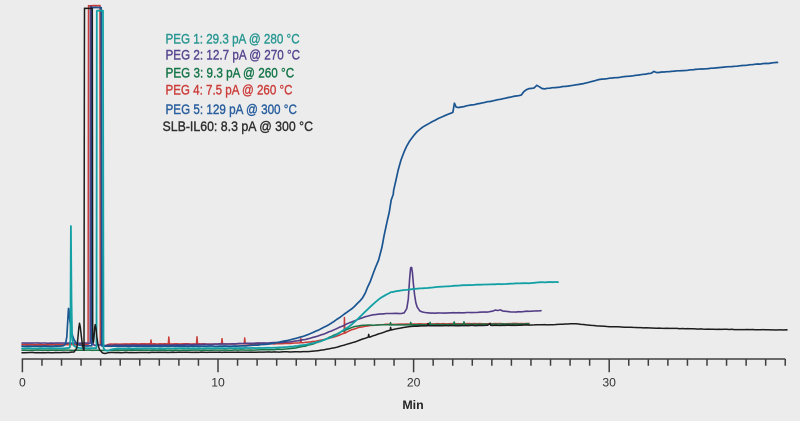  I want to click on svg-text: PEG 3: 9.3 pA @ 260 °C, so click(230, 74).